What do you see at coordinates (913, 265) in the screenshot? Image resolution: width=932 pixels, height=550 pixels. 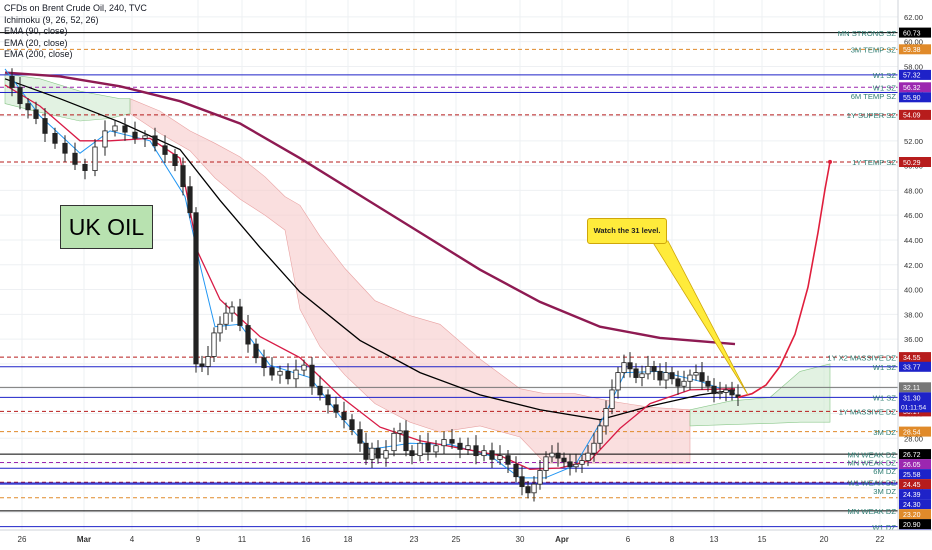 I see `price-tick-label: 42.00` at bounding box center [913, 265].